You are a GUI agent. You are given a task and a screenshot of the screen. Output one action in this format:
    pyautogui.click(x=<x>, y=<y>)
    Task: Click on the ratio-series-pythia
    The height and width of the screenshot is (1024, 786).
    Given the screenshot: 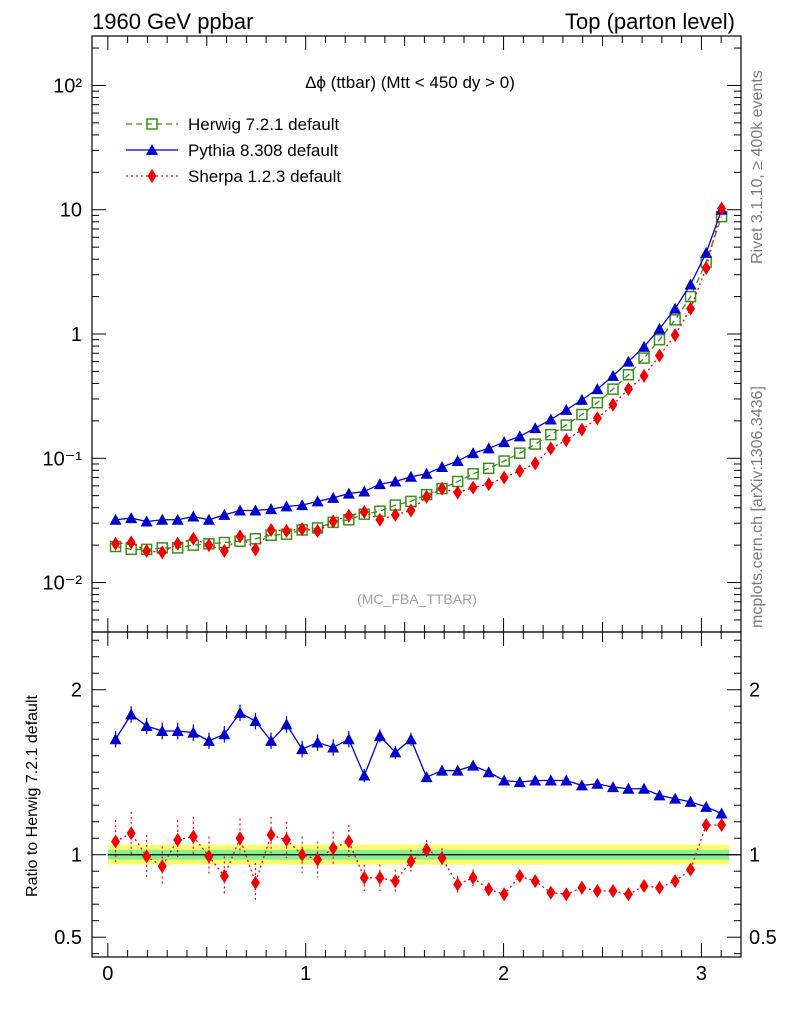 What is the action you would take?
    pyautogui.click(x=418, y=761)
    